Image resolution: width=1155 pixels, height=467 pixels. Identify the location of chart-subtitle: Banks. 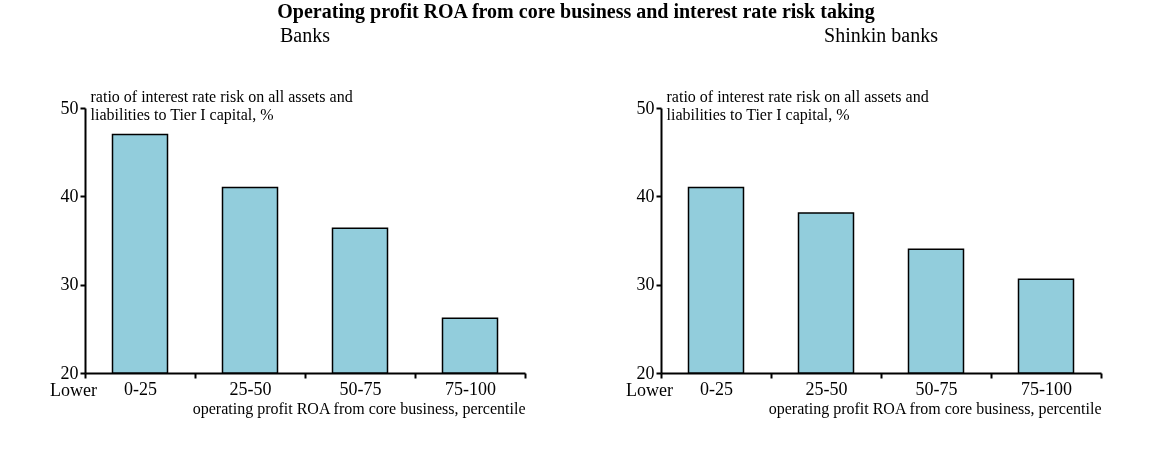
(305, 35).